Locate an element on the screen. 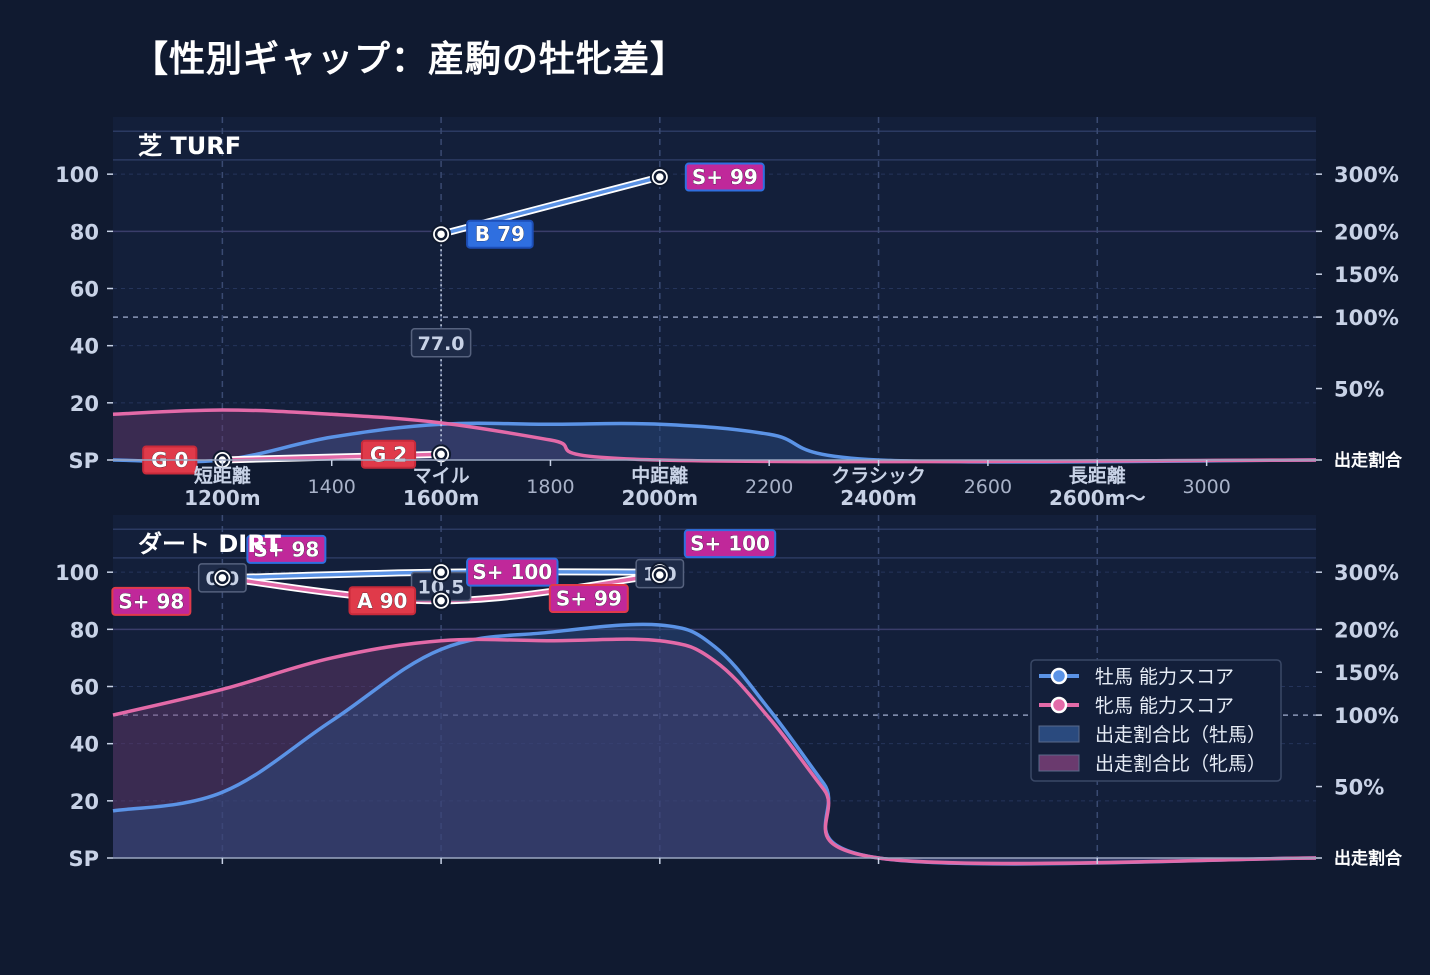 The image size is (1430, 975). panel-label: 芝 TURF is located at coordinates (189, 146).